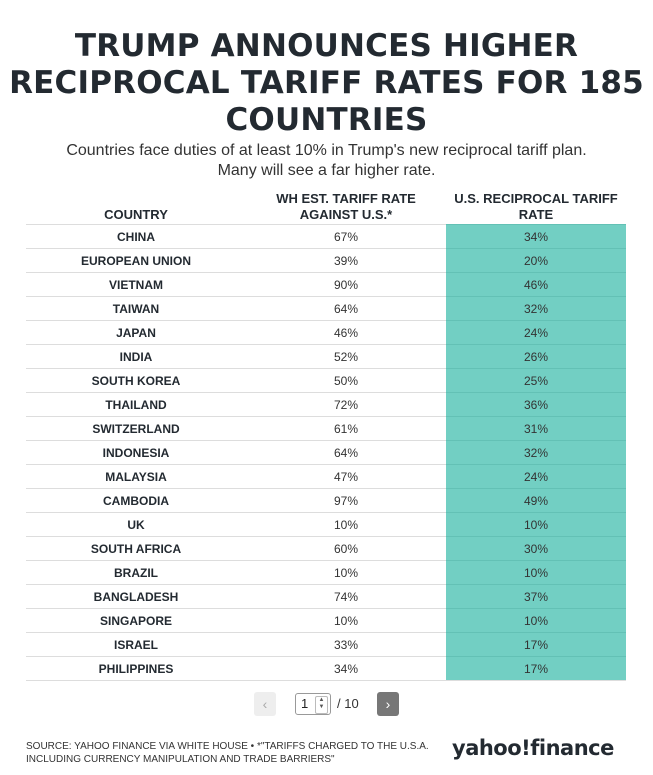 The width and height of the screenshot is (653, 775). What do you see at coordinates (136, 668) in the screenshot?
I see `country-cell: PHILIPPINES` at bounding box center [136, 668].